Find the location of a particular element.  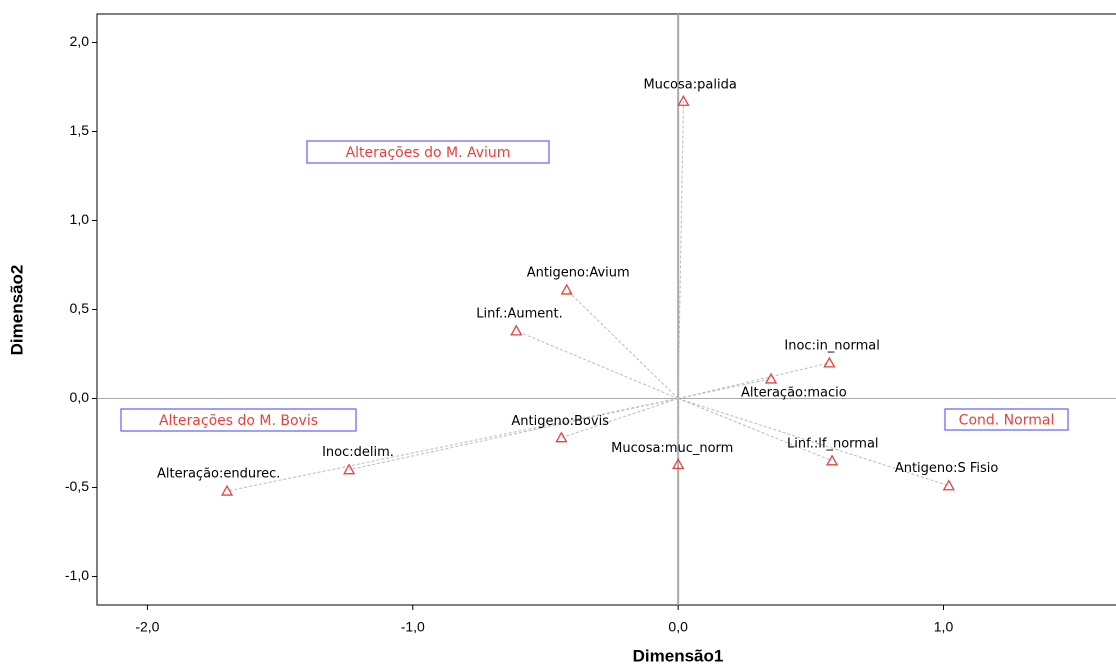

x-tick-label: 1,0 is located at coordinates (944, 627).